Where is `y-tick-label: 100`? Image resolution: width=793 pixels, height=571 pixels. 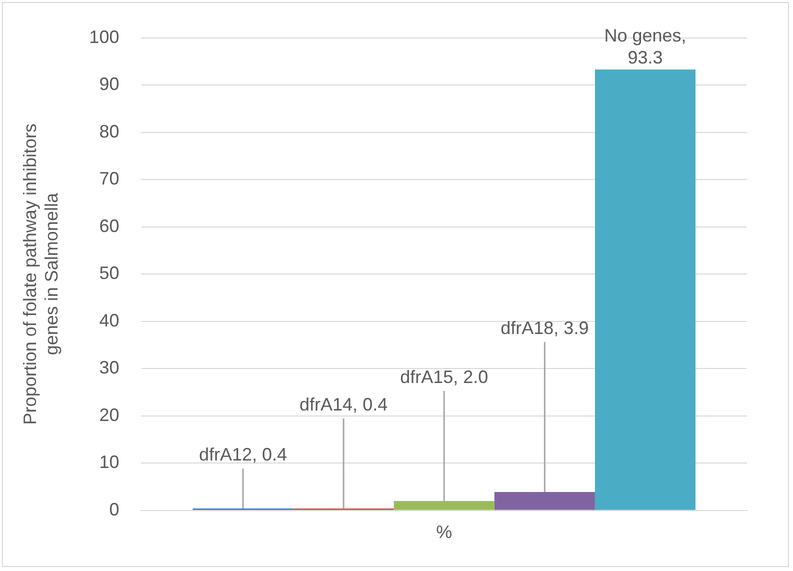
y-tick-label: 100 is located at coordinates (104, 36).